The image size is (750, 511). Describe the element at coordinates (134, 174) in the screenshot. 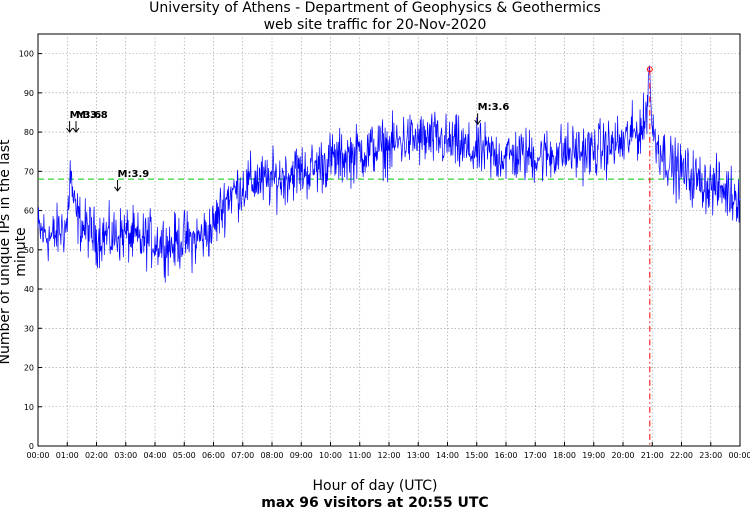

I see `event-label: M:3.9` at that location.